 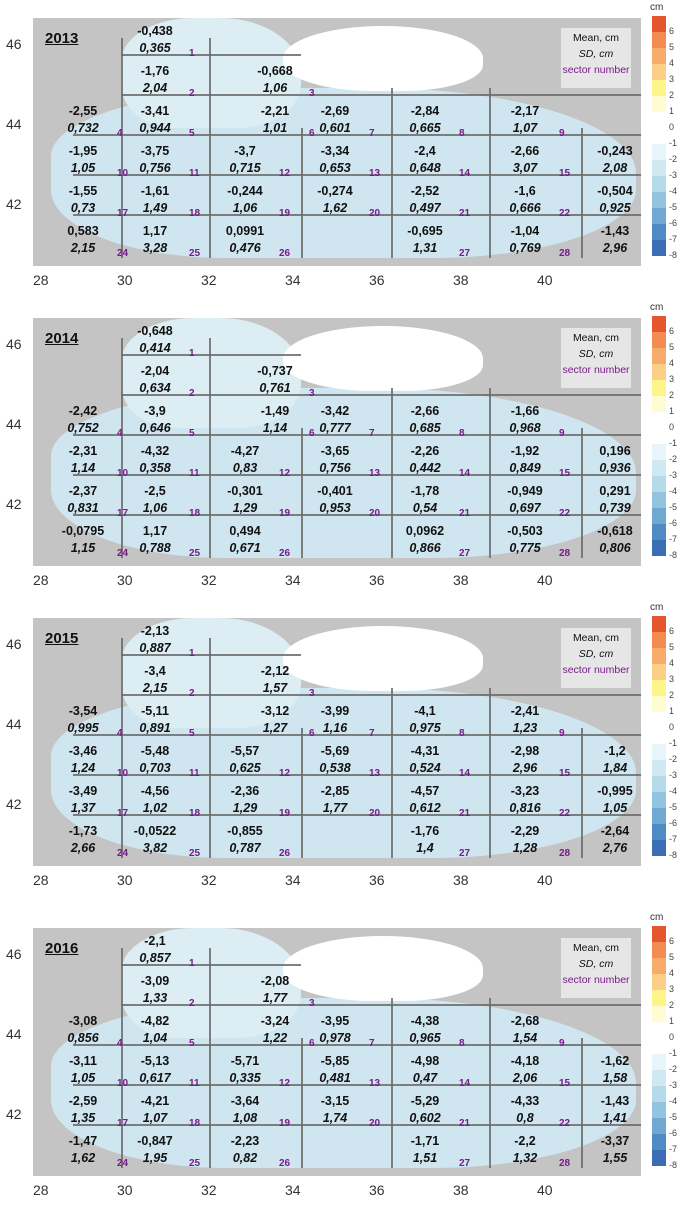 What do you see at coordinates (155, 411) in the screenshot?
I see `sector-mean: -3,9` at bounding box center [155, 411].